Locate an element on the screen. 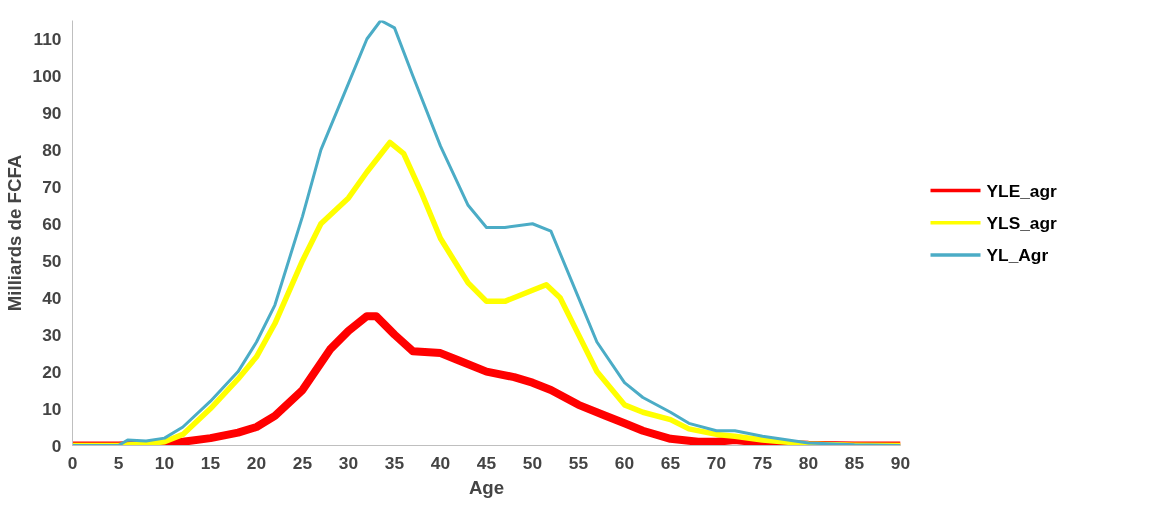 This screenshot has width=1168, height=508. x-tick-label: 50 is located at coordinates (532, 462).